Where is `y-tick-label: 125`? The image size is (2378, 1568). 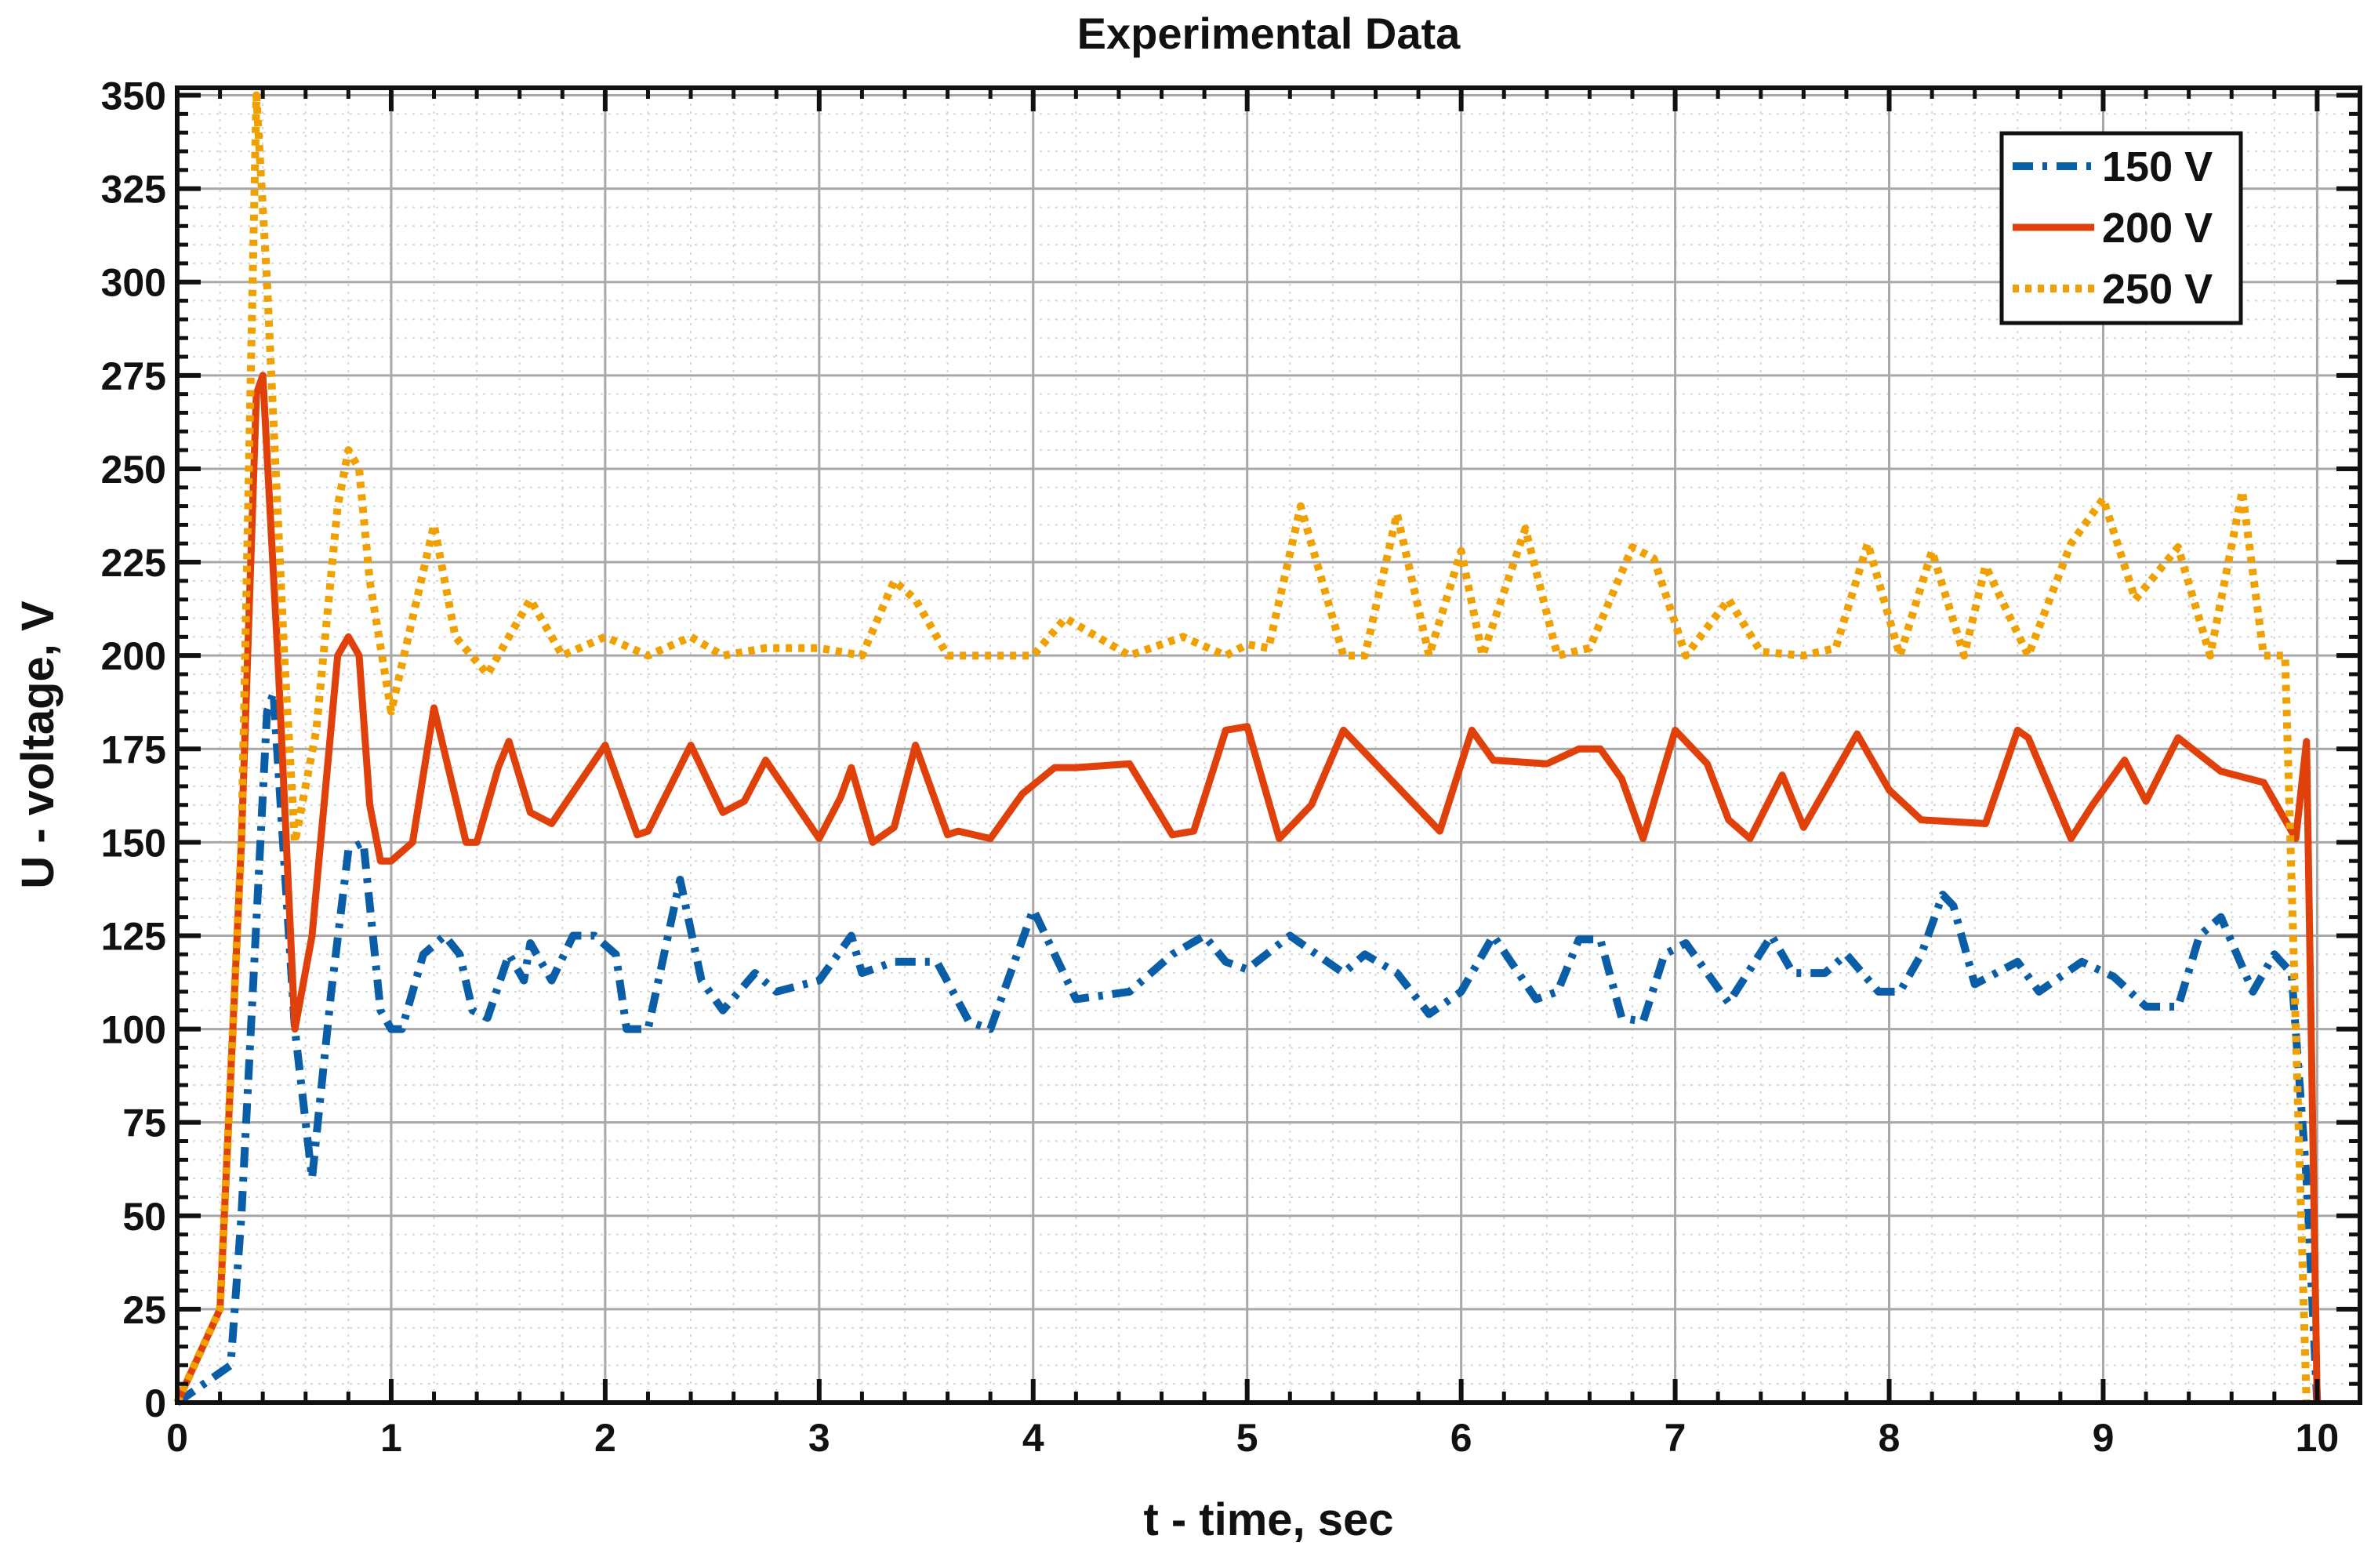
y-tick-label: 125 is located at coordinates (133, 936).